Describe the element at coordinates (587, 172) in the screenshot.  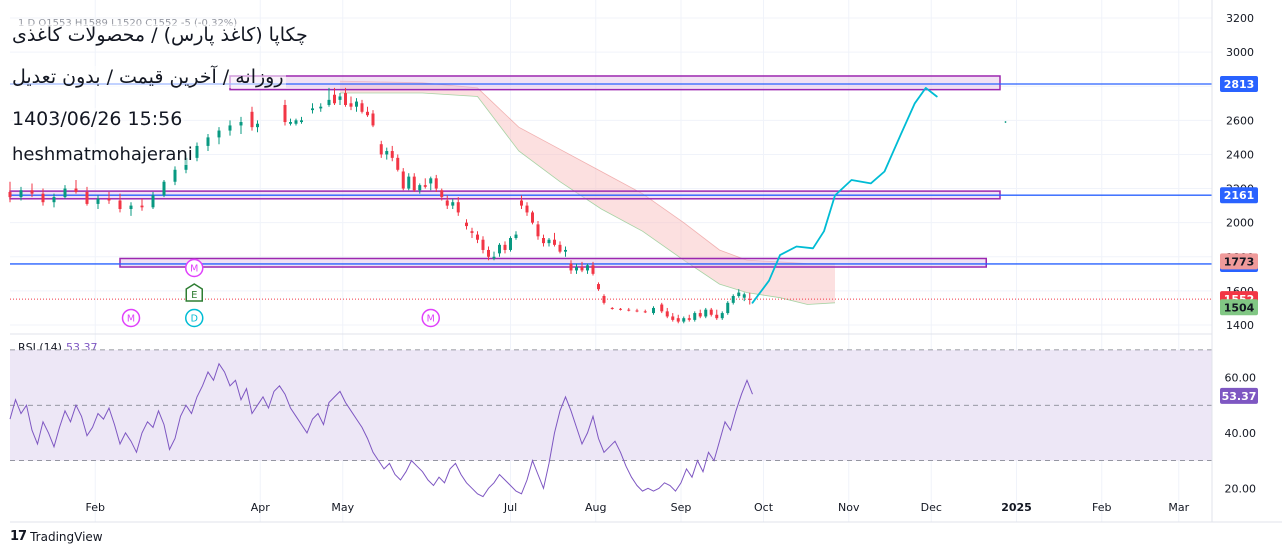
I see `cloud-upper-line` at that location.